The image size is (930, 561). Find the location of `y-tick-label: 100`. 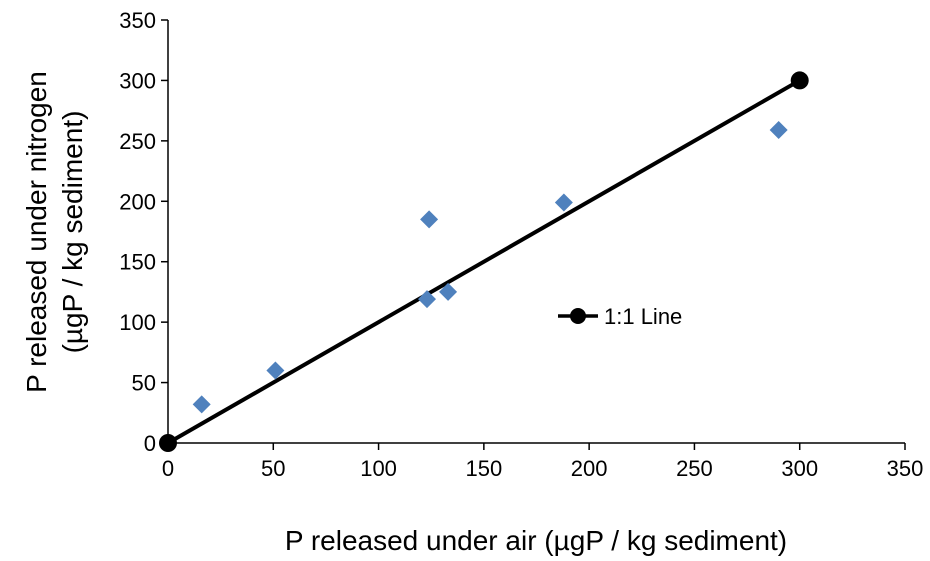

y-tick-label: 100 is located at coordinates (137, 322).